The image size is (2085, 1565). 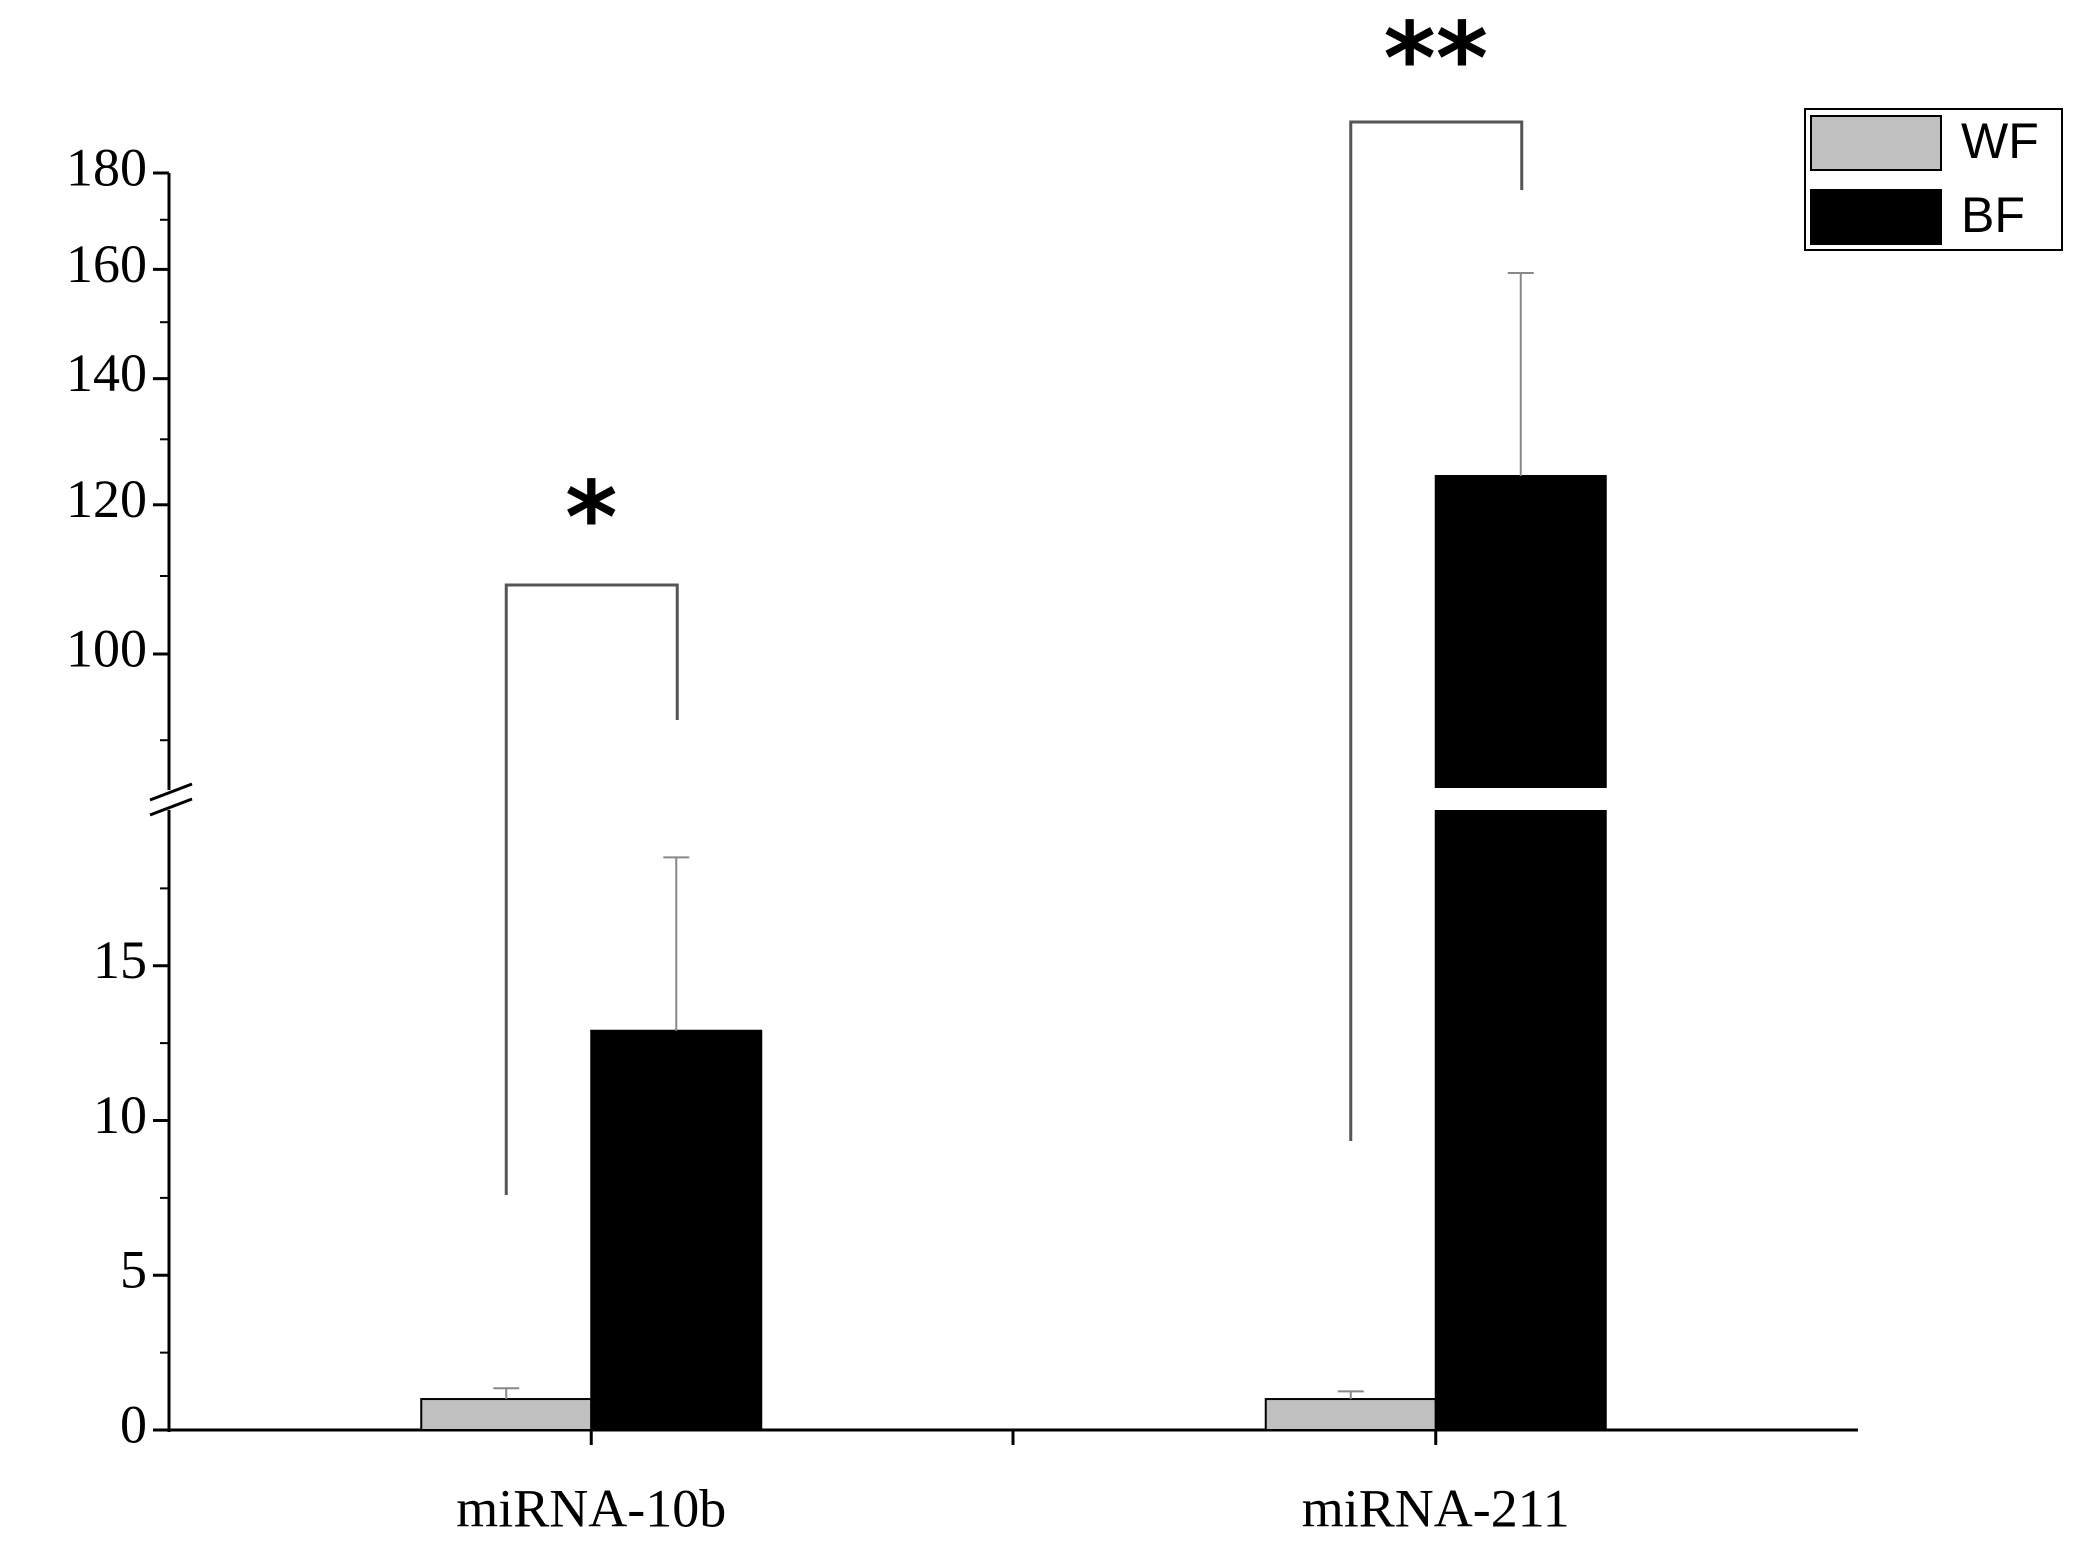 I want to click on y-tick-label: 120, so click(x=106, y=499).